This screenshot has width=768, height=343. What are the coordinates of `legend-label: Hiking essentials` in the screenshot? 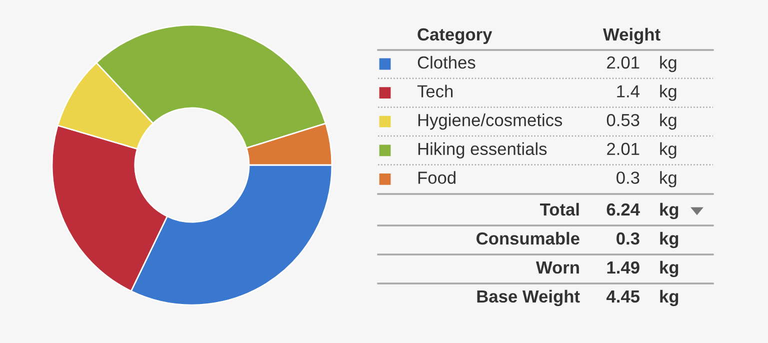 It's located at (482, 150).